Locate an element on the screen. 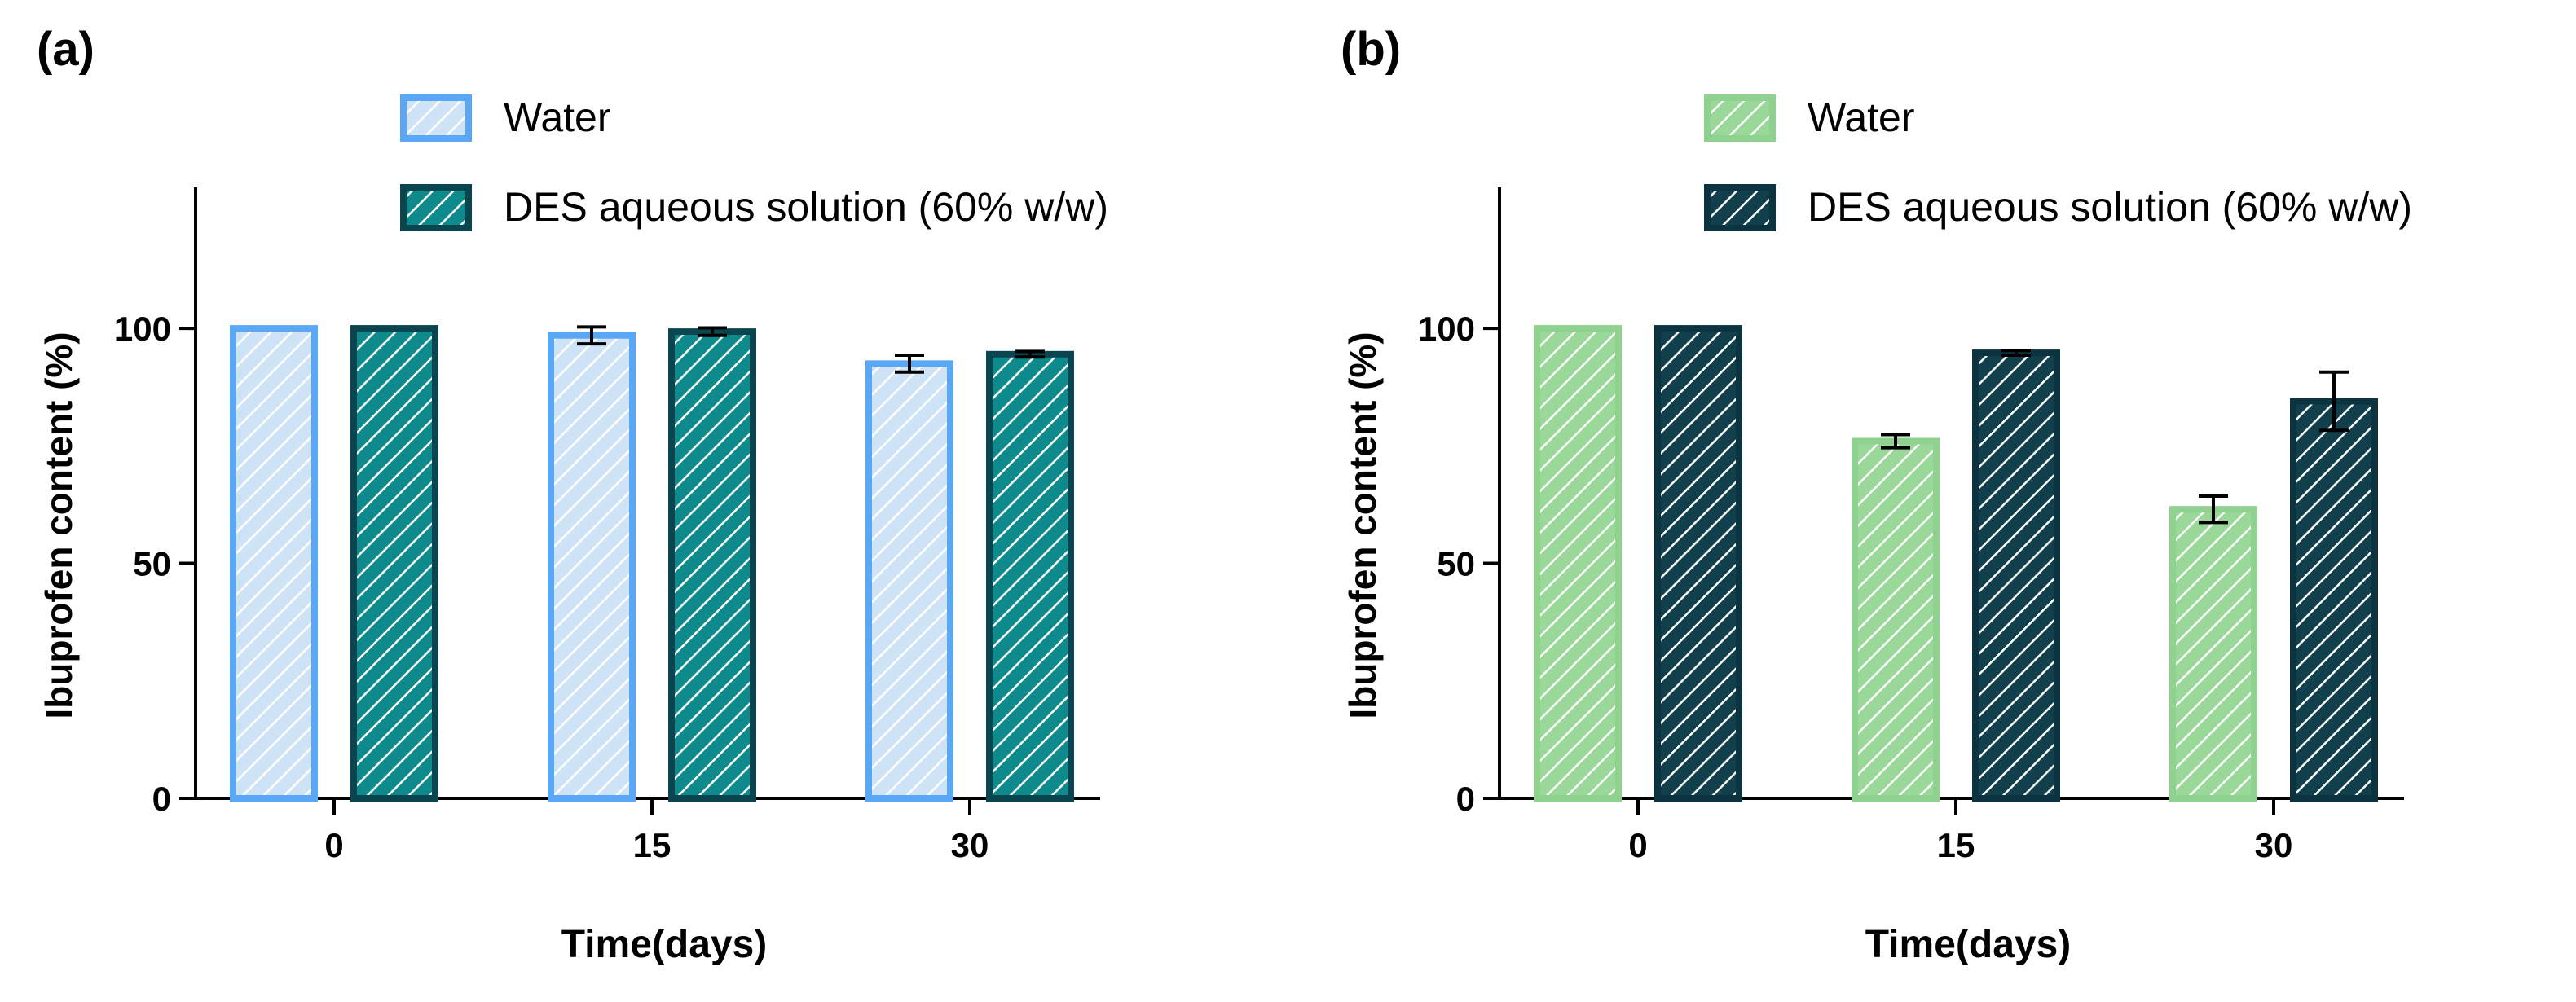  panel-label: (a) is located at coordinates (66, 49).